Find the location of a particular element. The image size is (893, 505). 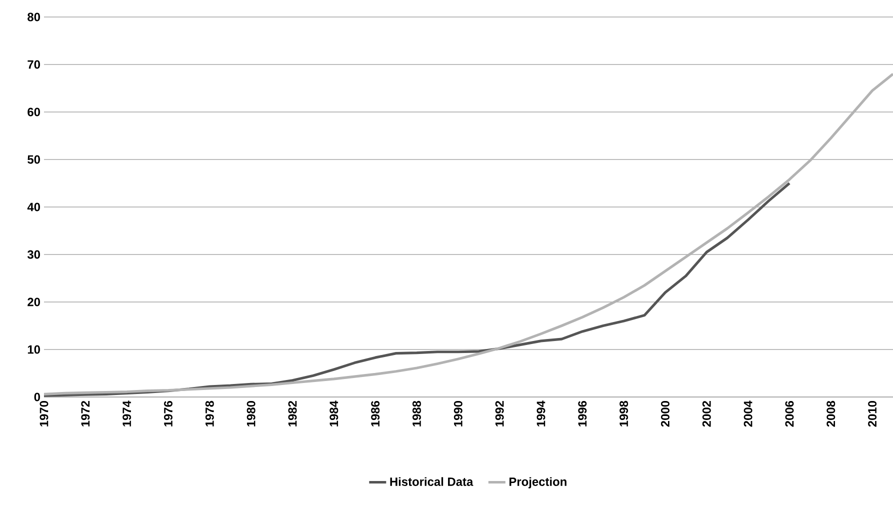

x-tick-label: 2000 is located at coordinates (665, 414).